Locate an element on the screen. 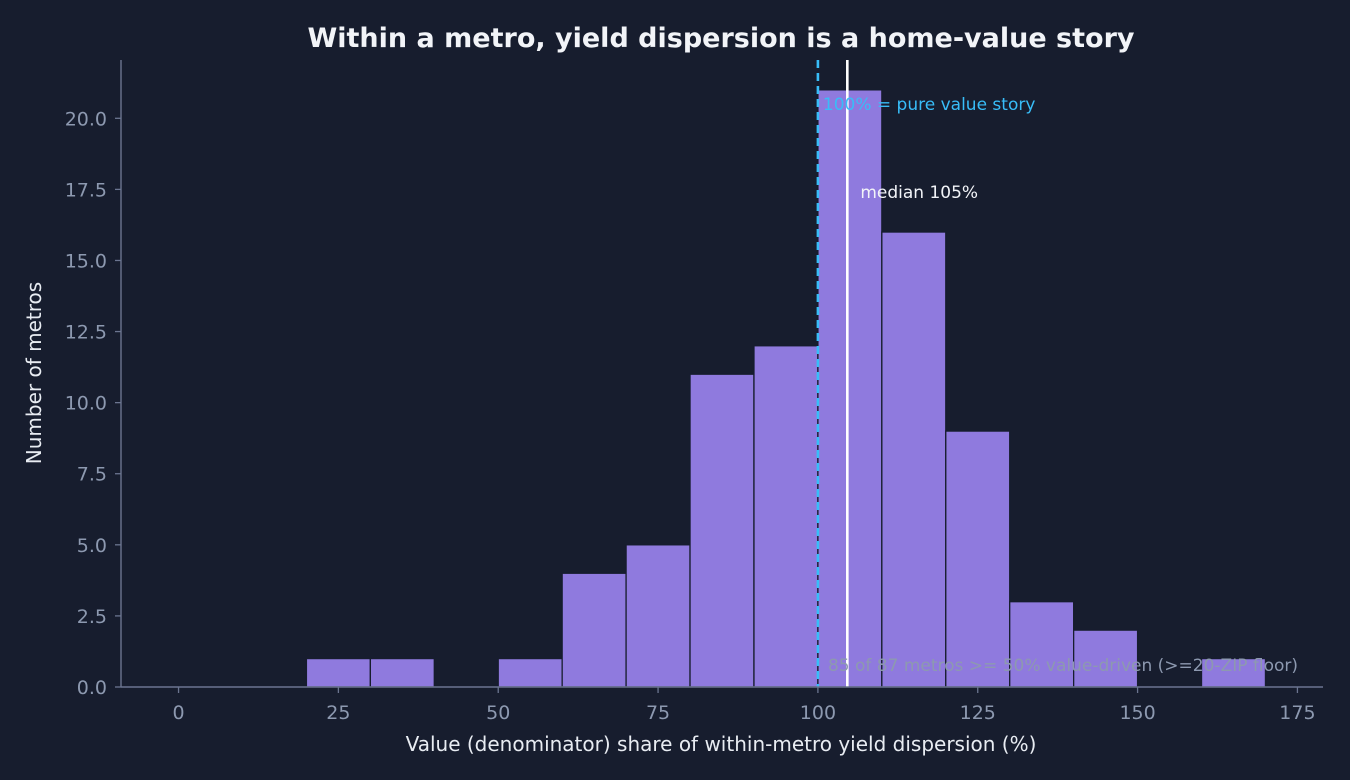 This screenshot has width=1350, height=780. y-axis-label: Number of metros is located at coordinates (34, 373).